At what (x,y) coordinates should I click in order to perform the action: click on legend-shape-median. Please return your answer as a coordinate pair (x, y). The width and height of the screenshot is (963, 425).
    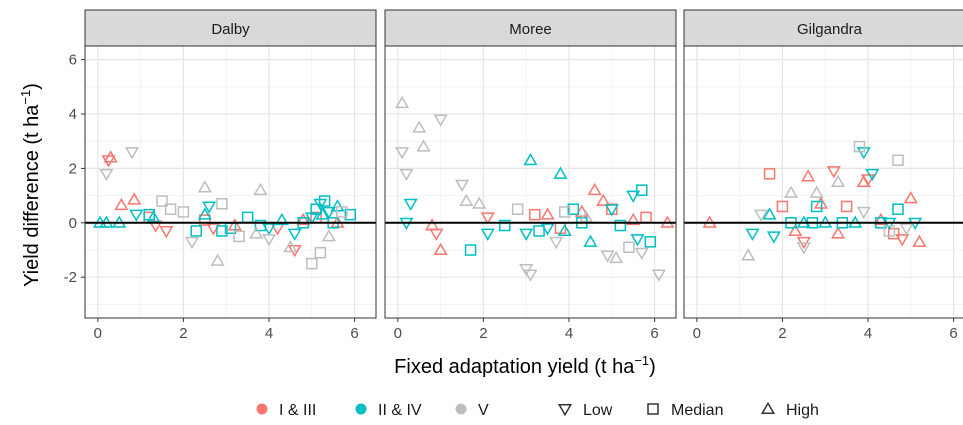
    Looking at the image, I should click on (653, 409).